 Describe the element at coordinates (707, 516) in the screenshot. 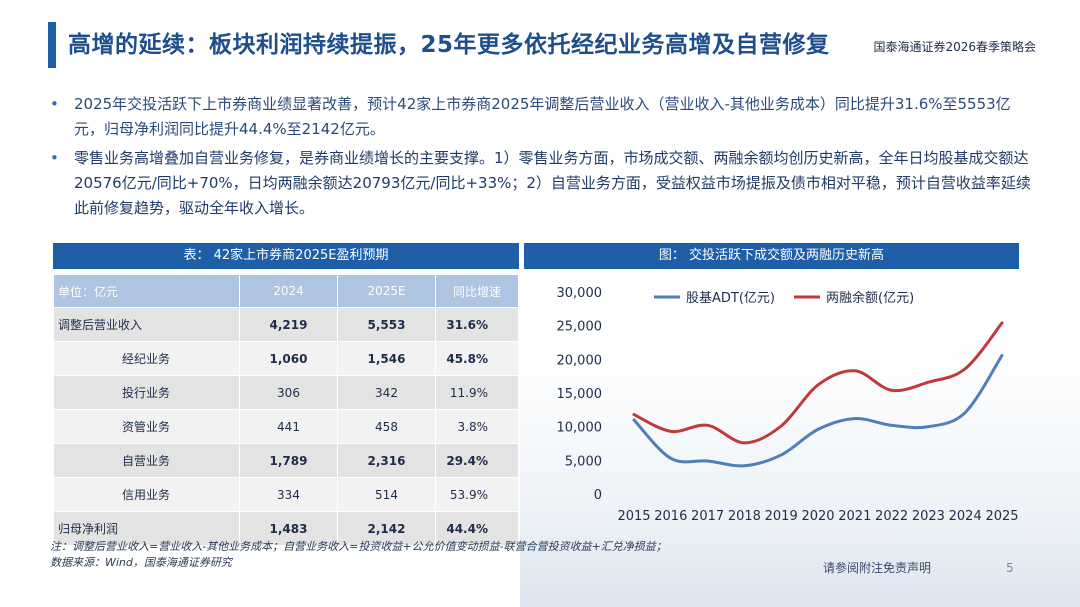

I see `x-tick-label: 2017` at that location.